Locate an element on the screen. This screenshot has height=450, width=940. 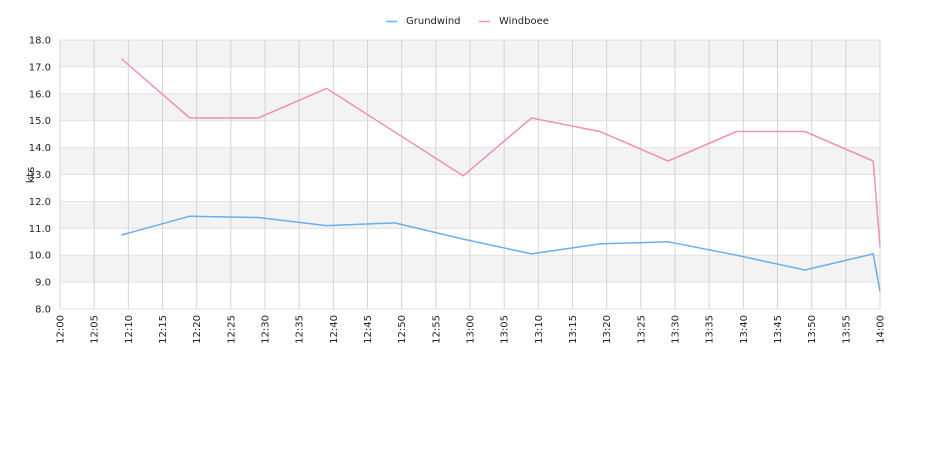
x-tick-label: 13:35 is located at coordinates (710, 329).